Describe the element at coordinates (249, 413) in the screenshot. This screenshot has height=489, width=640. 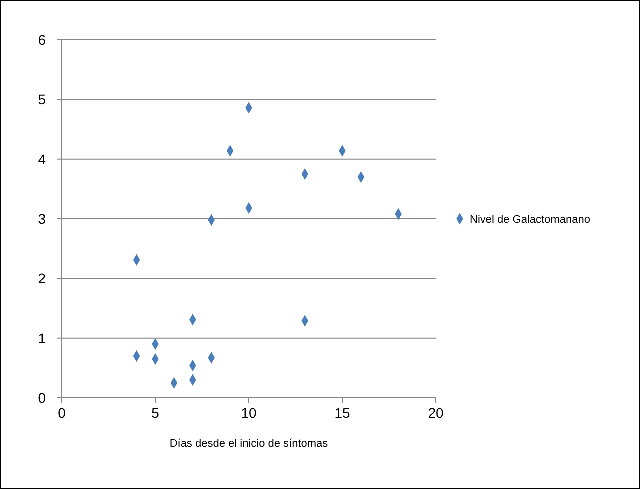
I see `x-tick-label: 10` at that location.